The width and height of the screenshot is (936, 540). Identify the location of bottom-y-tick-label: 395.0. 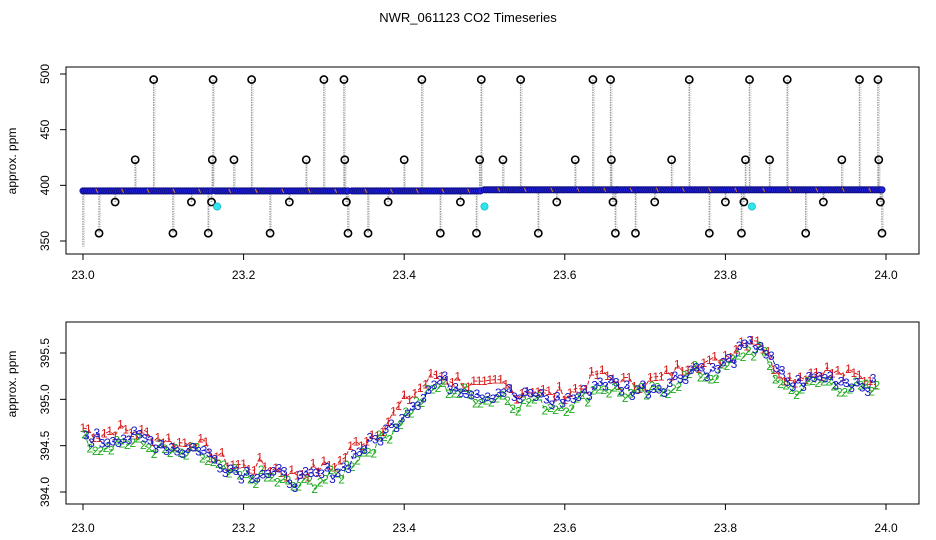
(45, 399).